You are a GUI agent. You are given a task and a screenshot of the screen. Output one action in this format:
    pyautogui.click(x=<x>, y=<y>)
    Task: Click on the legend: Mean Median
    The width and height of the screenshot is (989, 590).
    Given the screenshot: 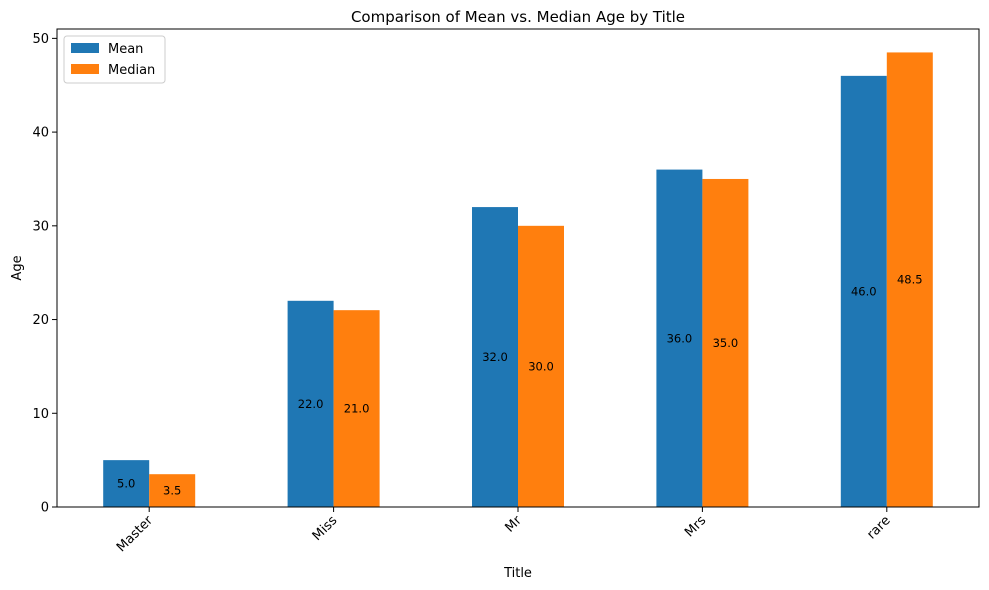 What is the action you would take?
    pyautogui.click(x=114, y=59)
    